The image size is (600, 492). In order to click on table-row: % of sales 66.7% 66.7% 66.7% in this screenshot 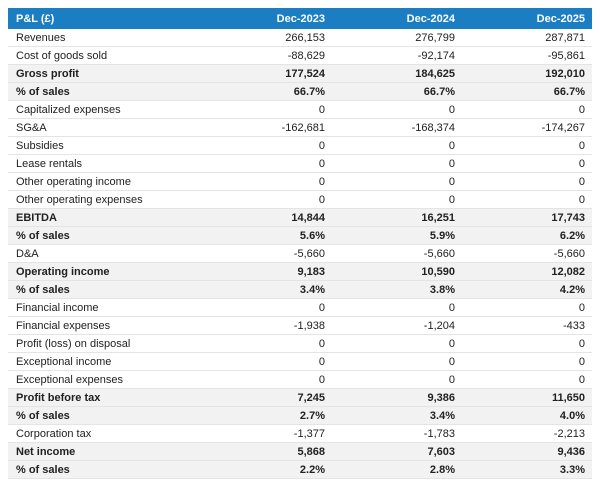, I will do `click(300, 91)`.